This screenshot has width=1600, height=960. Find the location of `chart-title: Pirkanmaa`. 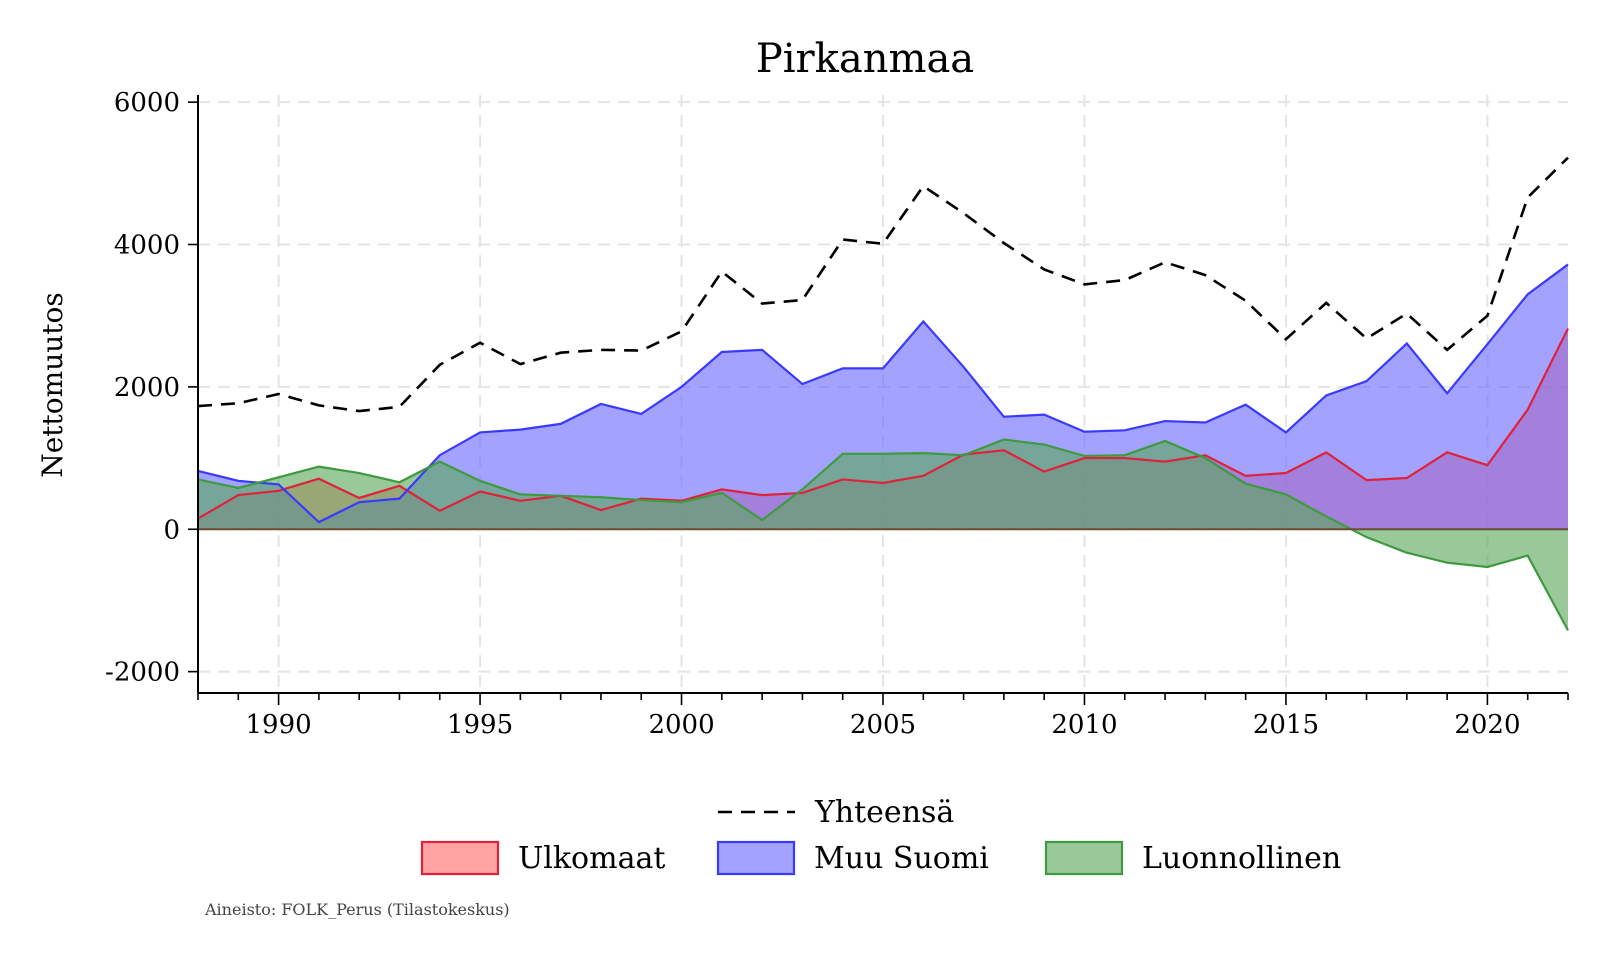

chart-title: Pirkanmaa is located at coordinates (865, 59).